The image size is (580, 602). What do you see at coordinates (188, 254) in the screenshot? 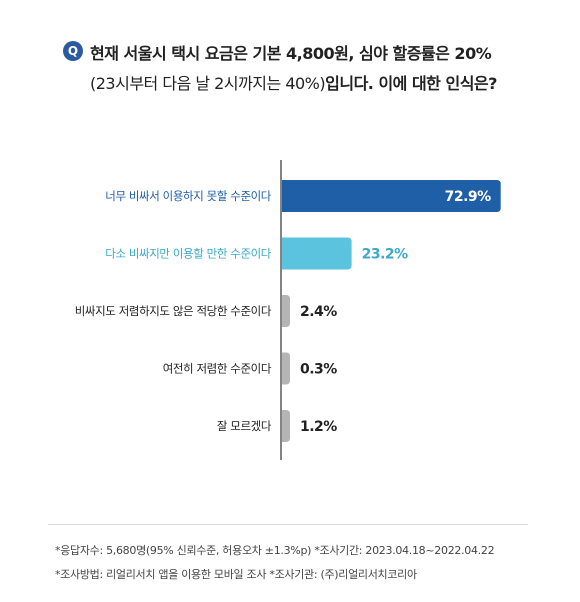
I see `category-label-2: 다소 비싸지만 이용할 만한 수준이다` at bounding box center [188, 254].